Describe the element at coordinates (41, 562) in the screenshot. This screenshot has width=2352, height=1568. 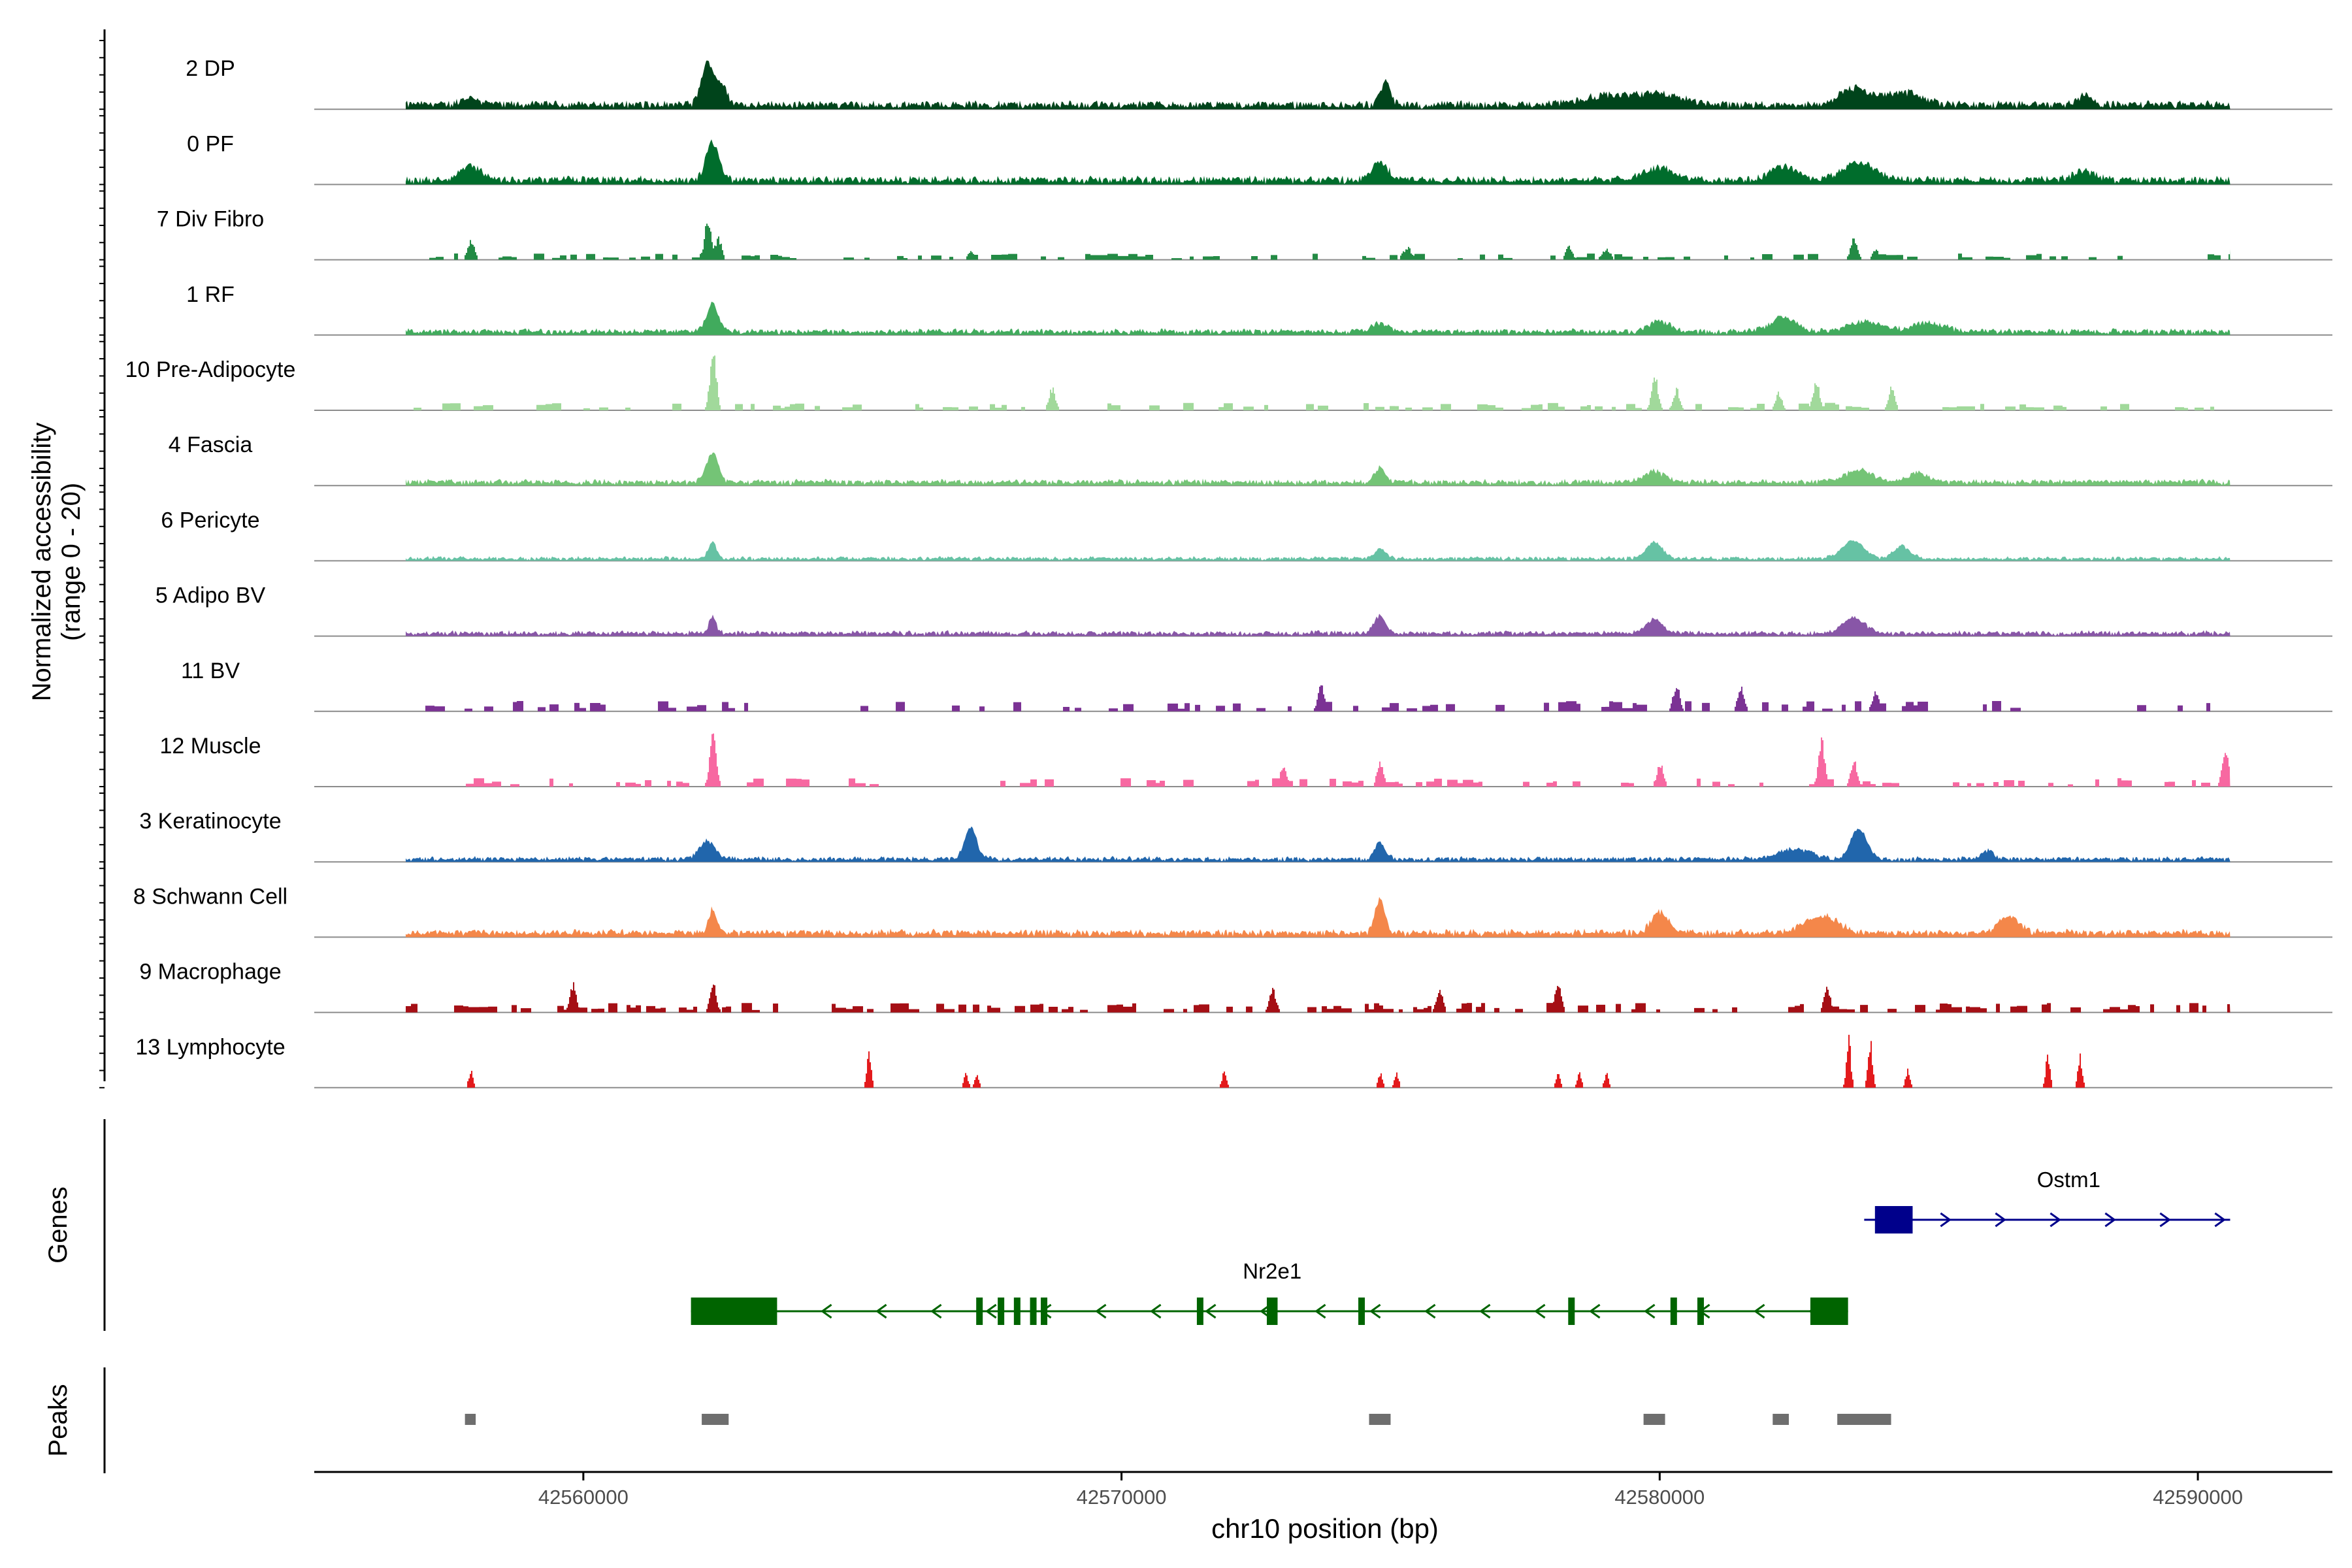
I see `coverage-y-label-line1: Normalized accessibility` at that location.